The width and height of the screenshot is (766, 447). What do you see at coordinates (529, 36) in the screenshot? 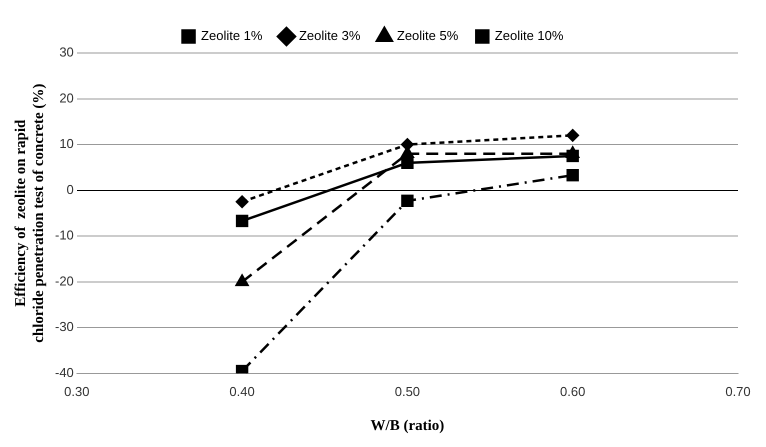
I see `legend-label: Zeolite 10%` at bounding box center [529, 36].